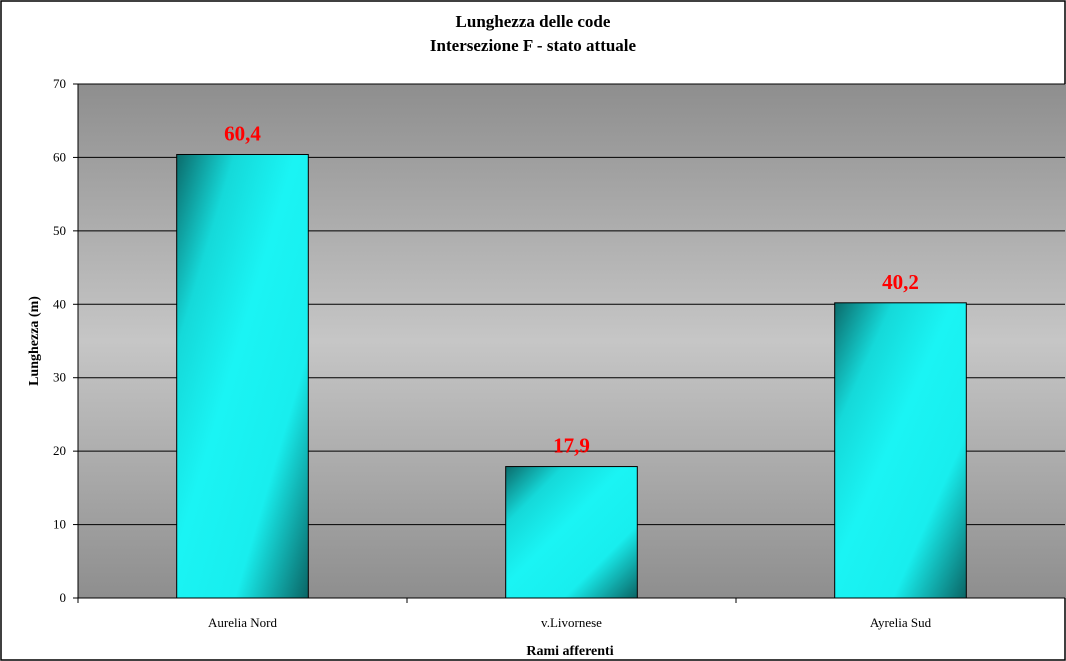  I want to click on bar-v-livornese, so click(571, 532).